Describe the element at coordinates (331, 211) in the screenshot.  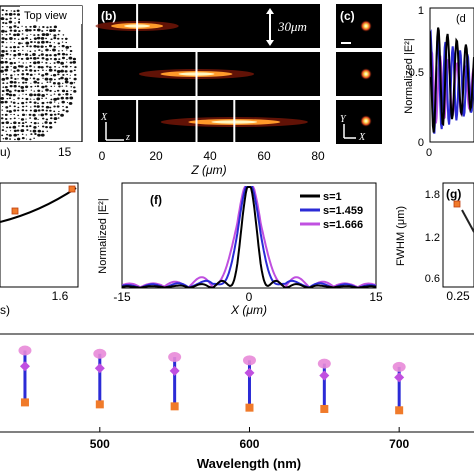
I see `panel-f-legend: s=1 s=1.459 s=1.666` at that location.